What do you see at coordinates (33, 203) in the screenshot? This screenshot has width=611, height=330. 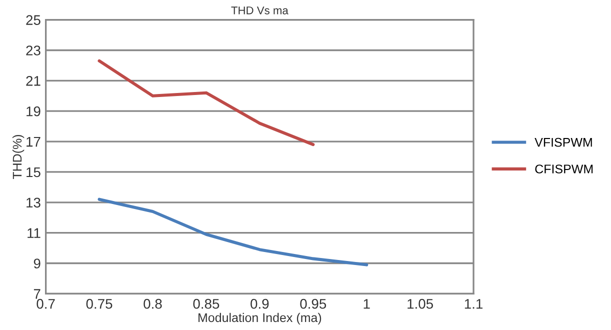 I see `y-tick-label: 13` at bounding box center [33, 203].